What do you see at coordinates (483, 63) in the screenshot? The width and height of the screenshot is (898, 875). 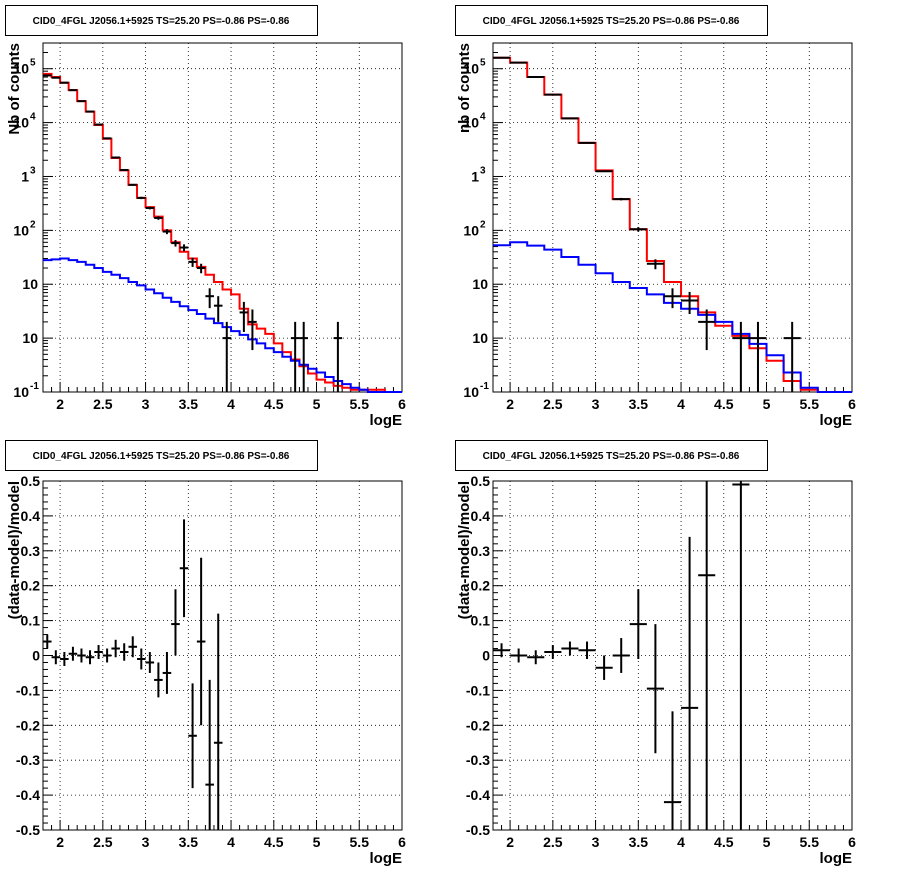 I see `y-tick-exponent: 5` at bounding box center [483, 63].